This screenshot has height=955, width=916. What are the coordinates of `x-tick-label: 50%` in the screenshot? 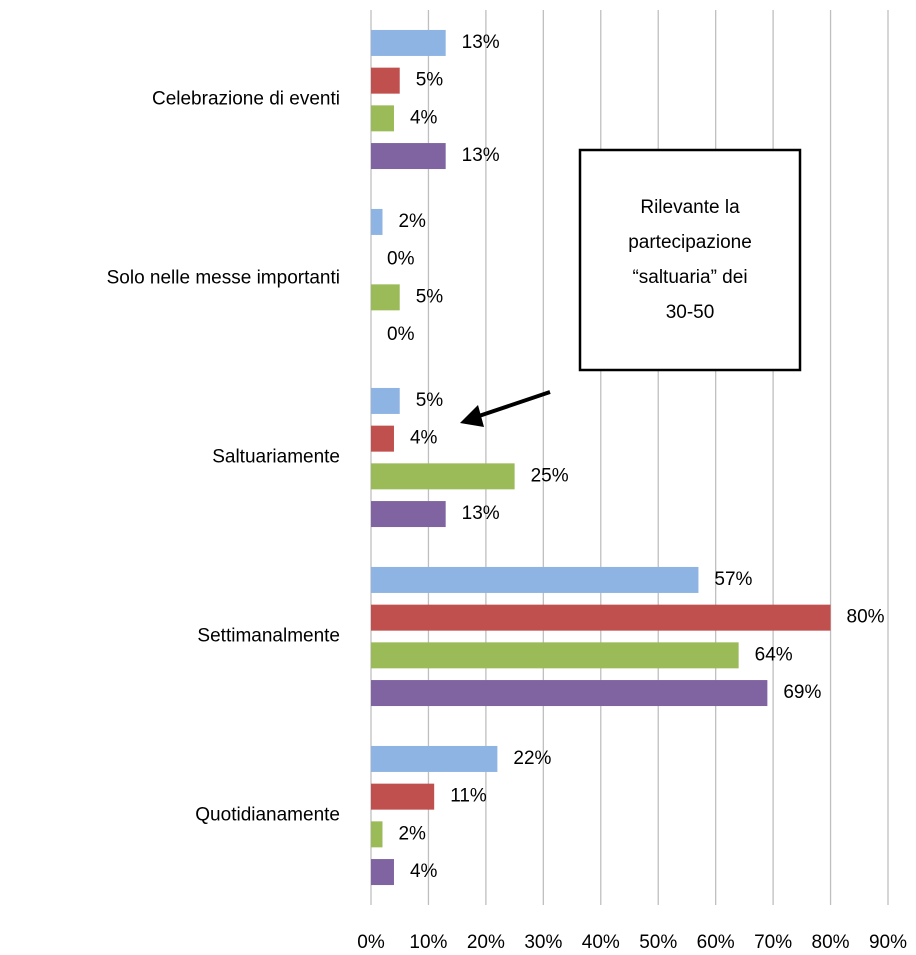 It's located at (658, 942).